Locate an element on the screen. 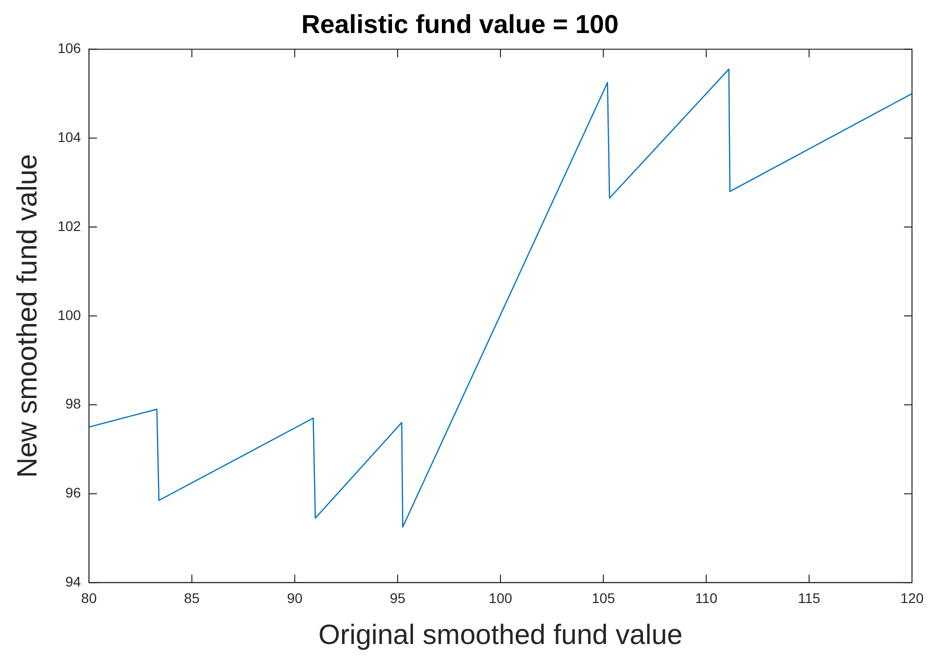 Image resolution: width=934 pixels, height=661 pixels. x-tick-label: 120 is located at coordinates (912, 598).